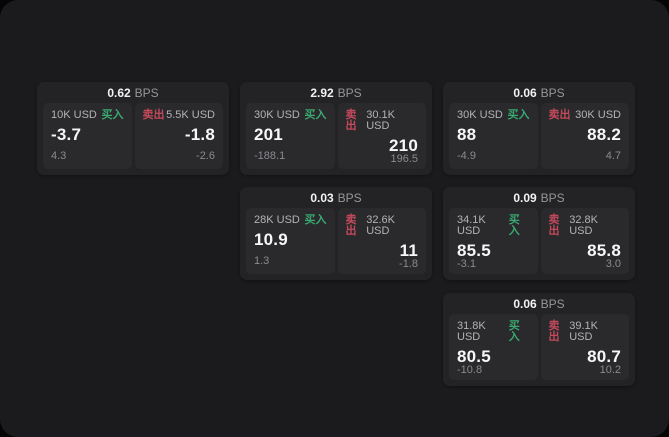  What do you see at coordinates (613, 156) in the screenshot?
I see `sell-delta: 4.7` at bounding box center [613, 156].